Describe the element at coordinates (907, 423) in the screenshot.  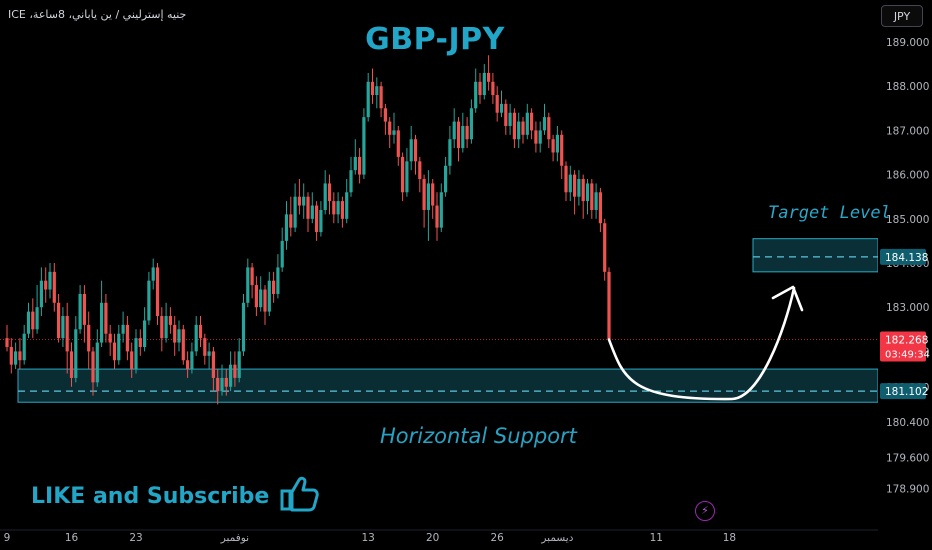
I see `price-tick-label: 180.400` at that location.